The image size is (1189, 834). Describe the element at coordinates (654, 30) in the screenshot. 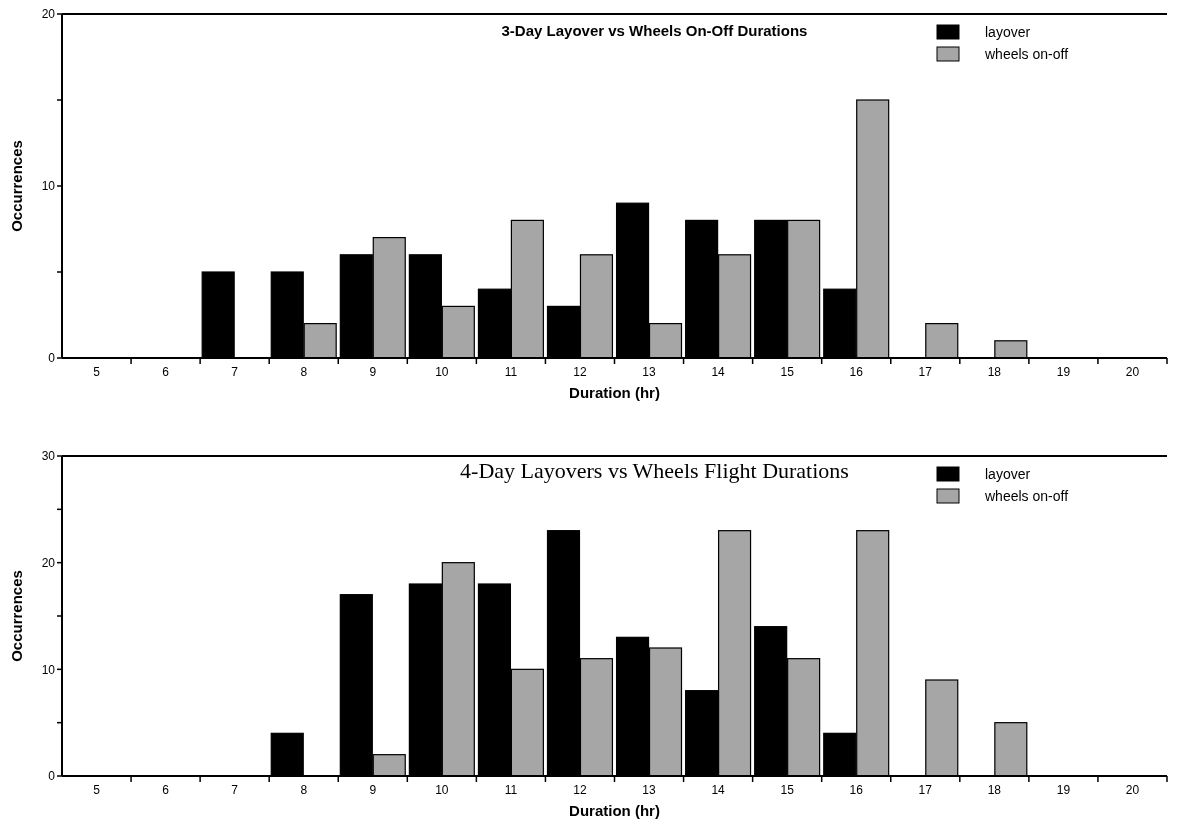

I see `text: 3-Day Layover vs Wheels On-Off Durations` at that location.